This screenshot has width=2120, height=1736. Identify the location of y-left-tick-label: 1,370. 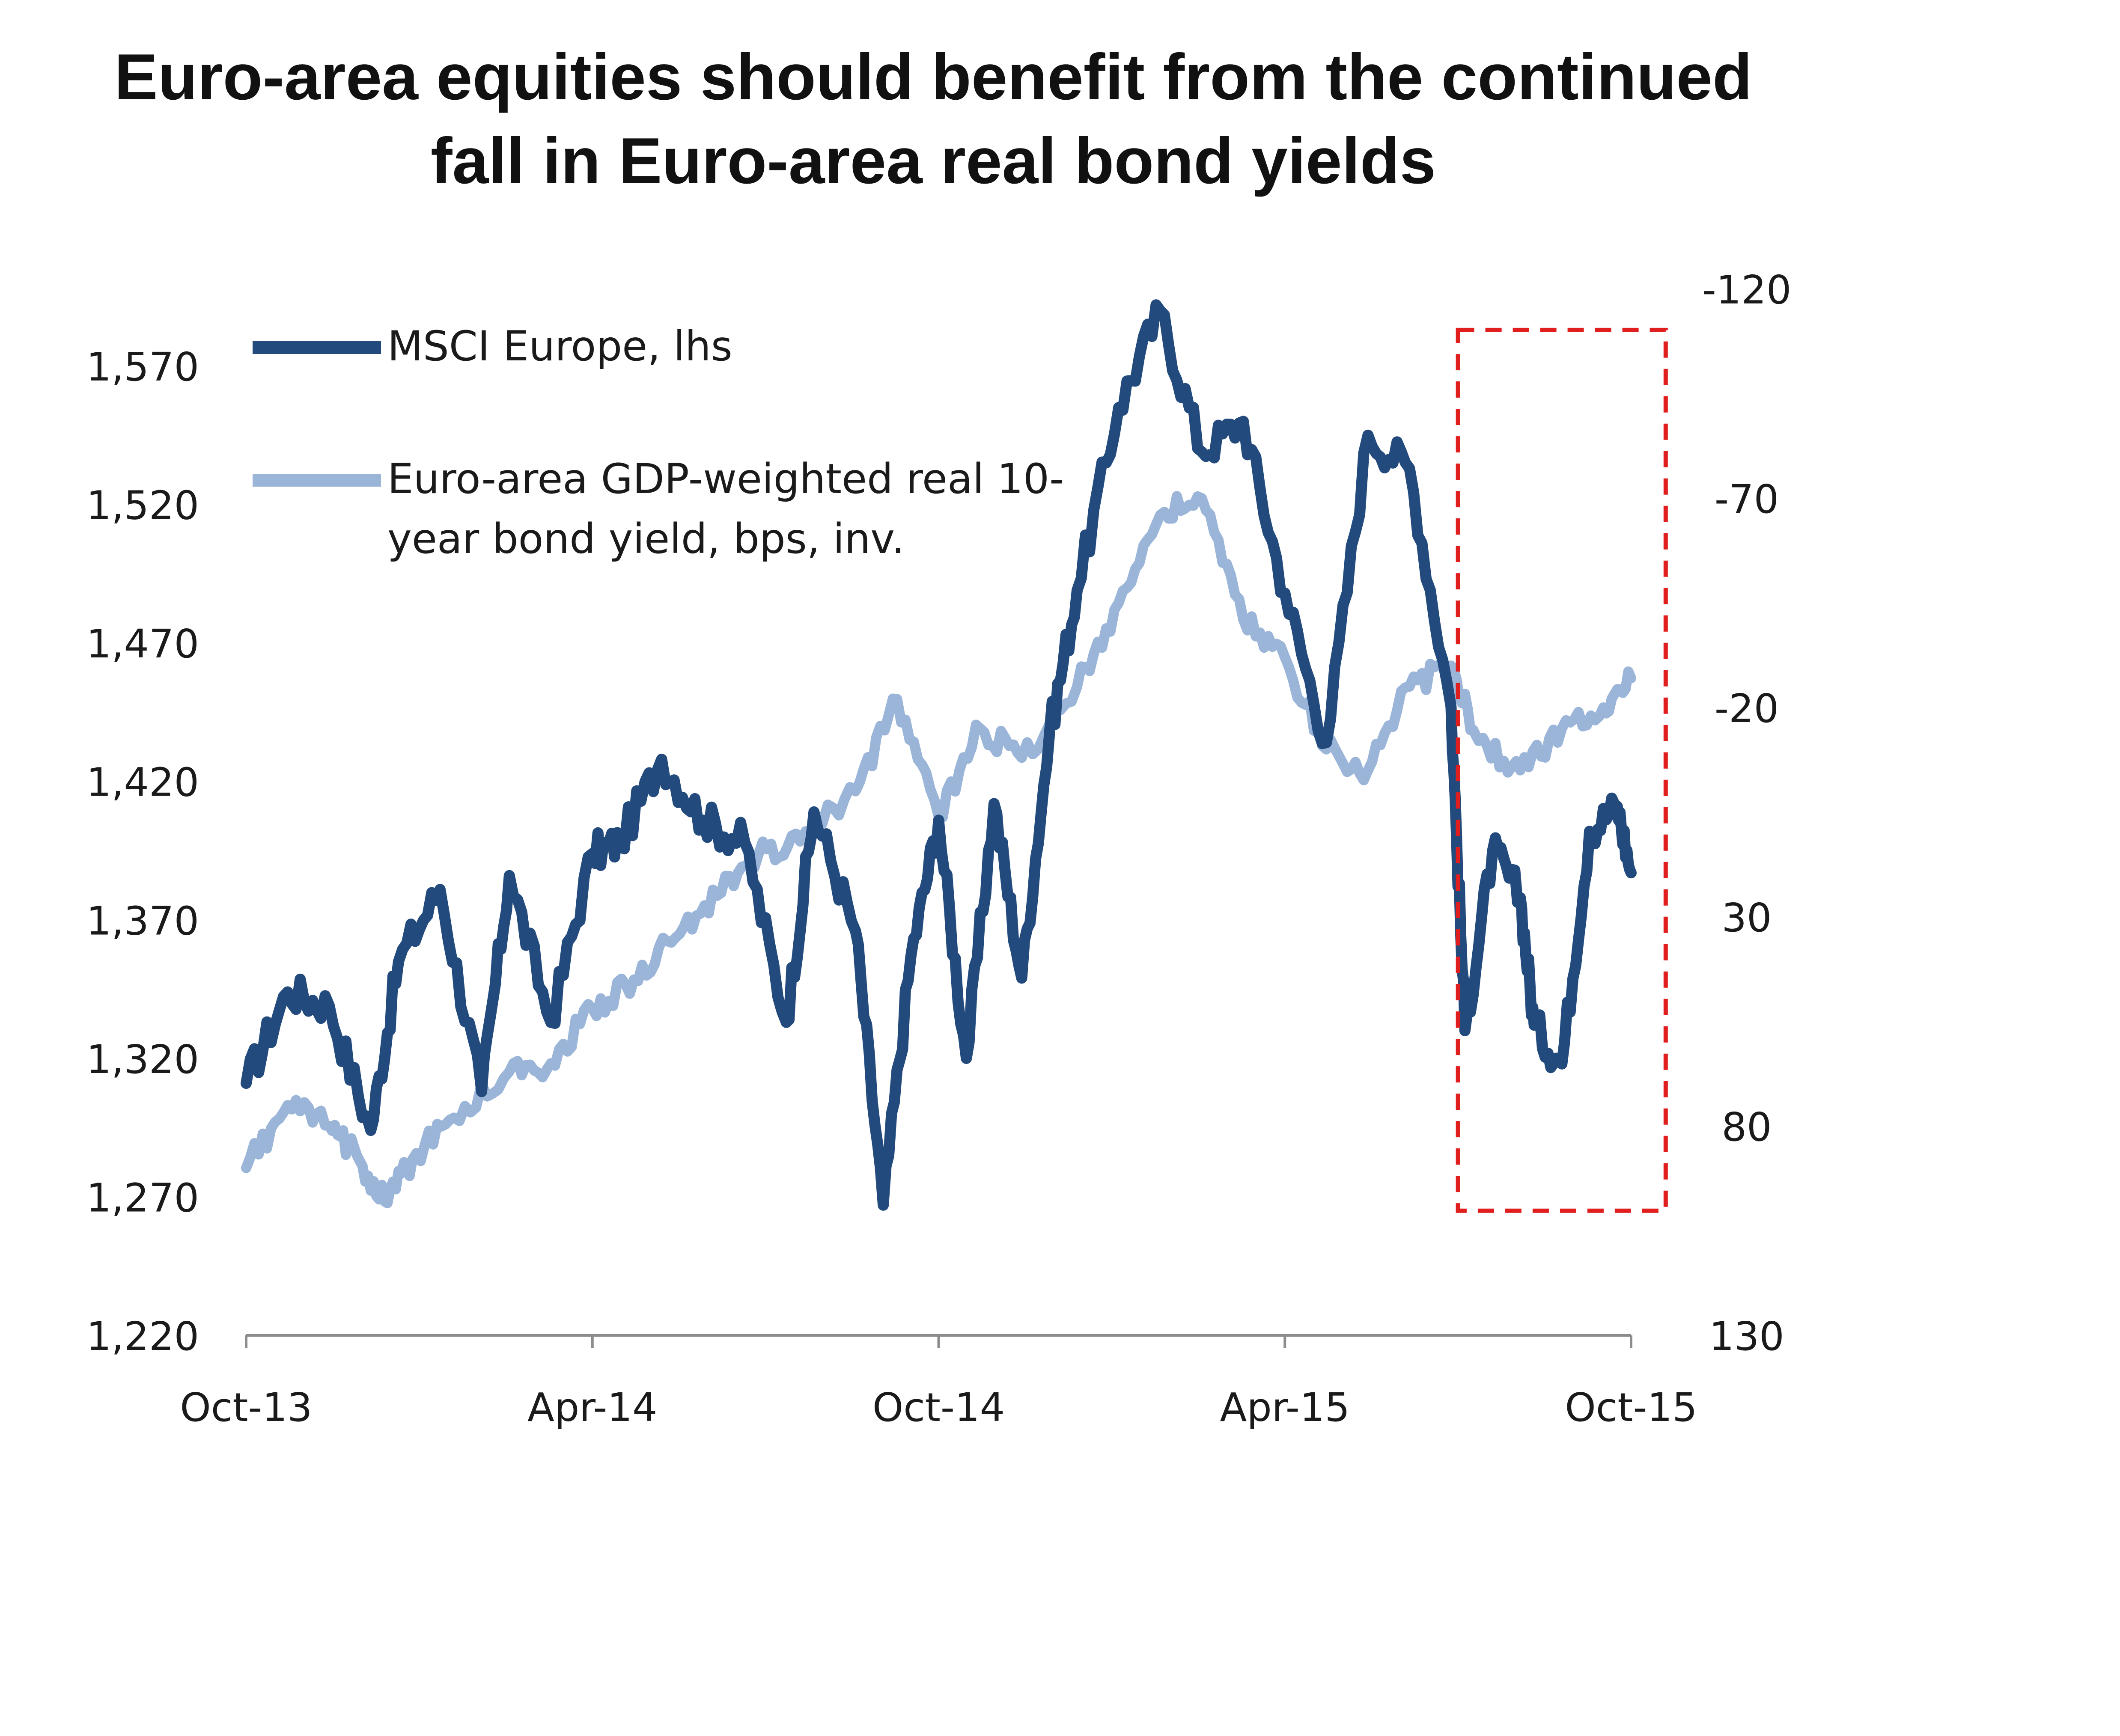
(142, 921).